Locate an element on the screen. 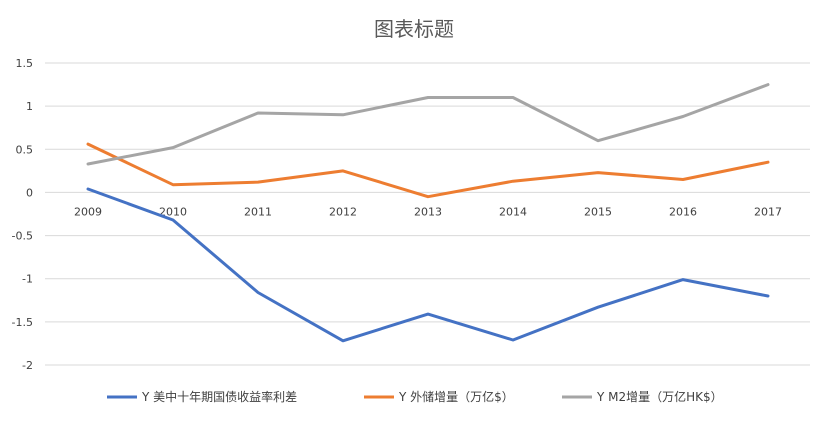 This screenshot has height=421, width=830. x-tick-label: 2014 is located at coordinates (513, 211).